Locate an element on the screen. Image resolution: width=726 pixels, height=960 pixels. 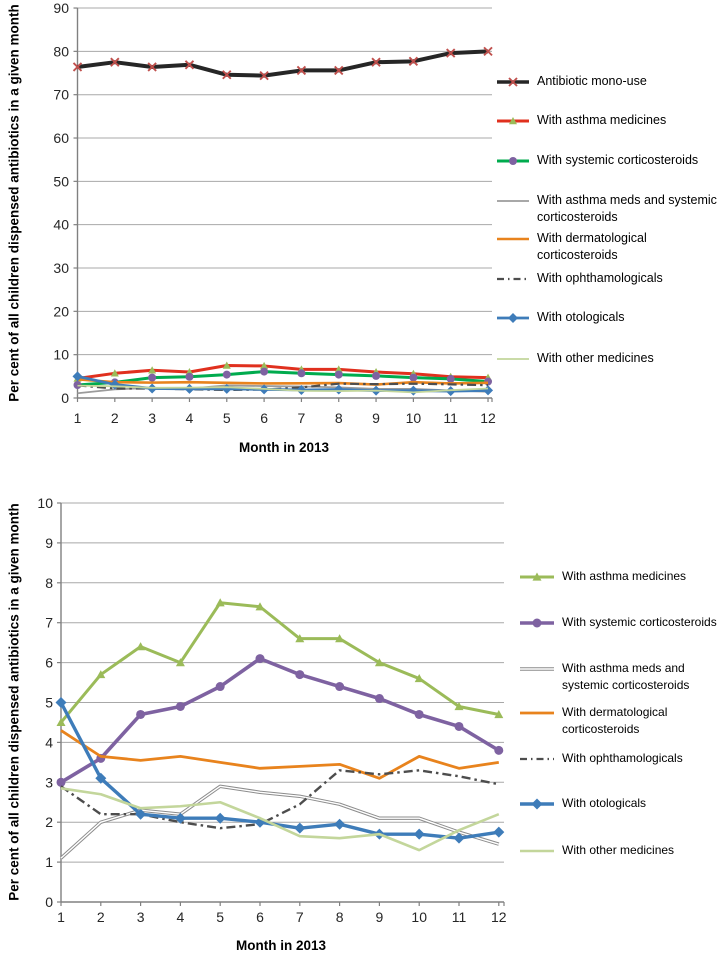
series-with-otologicals is located at coordinates (280, 770).